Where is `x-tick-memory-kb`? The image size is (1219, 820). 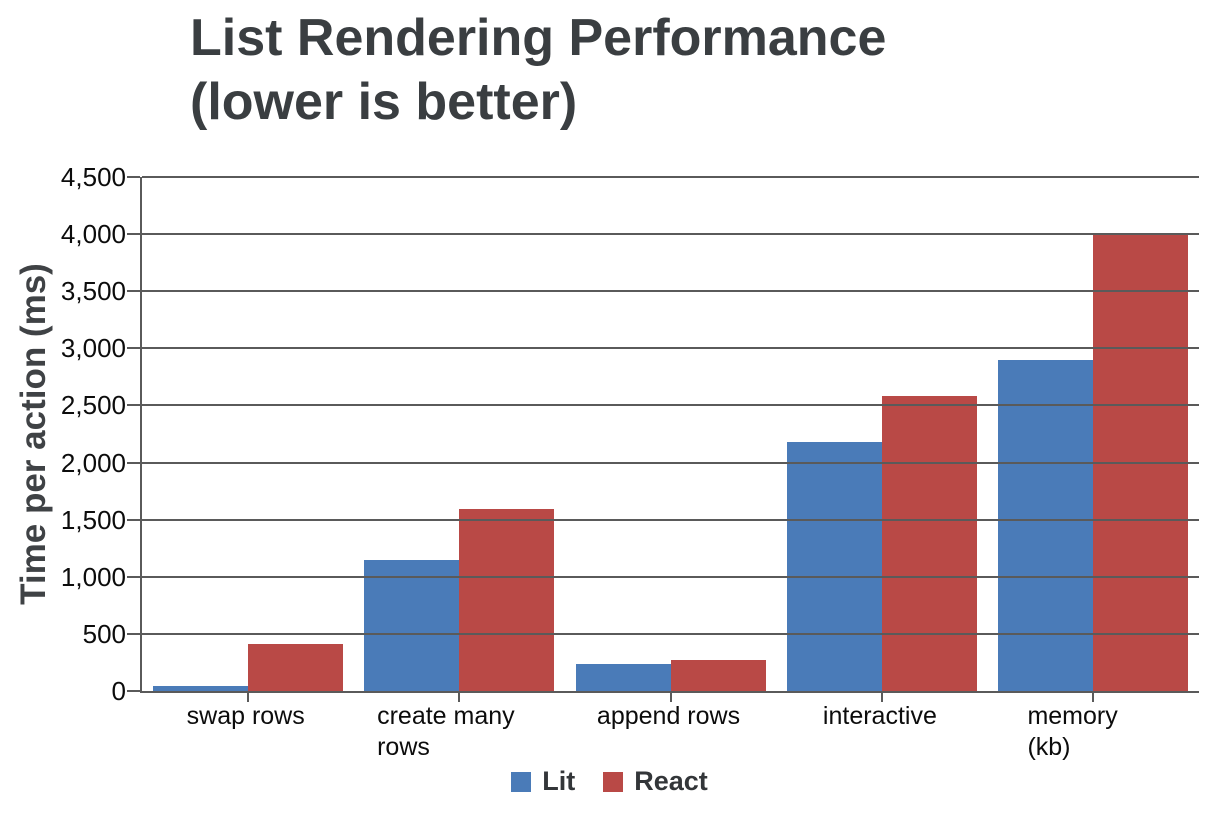 x-tick-memory-kb is located at coordinates (1093, 697).